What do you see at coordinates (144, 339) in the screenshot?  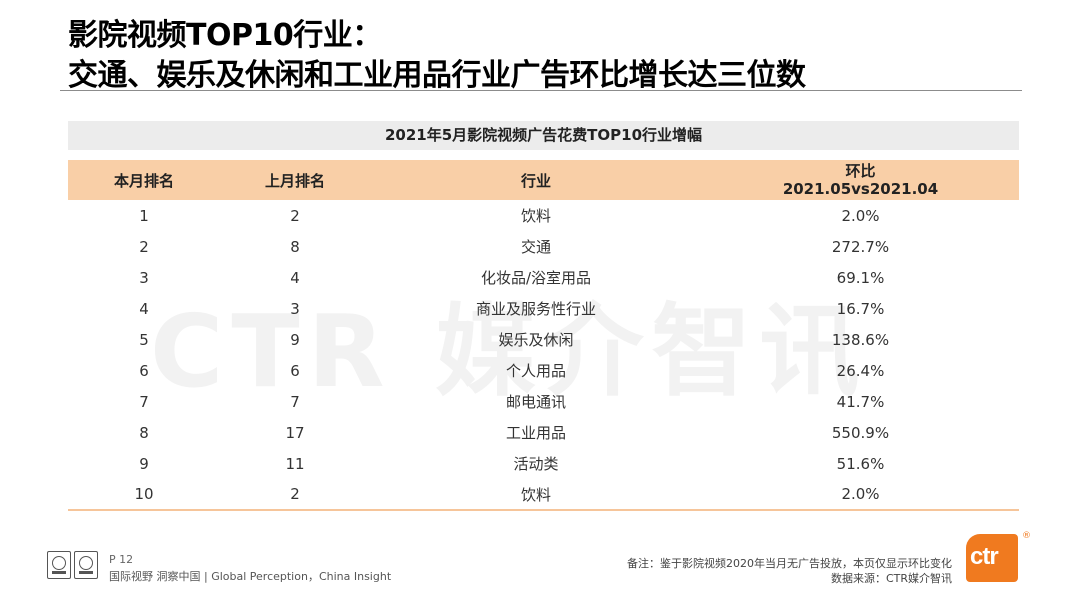 I see `cell-rank-current: 5` at bounding box center [144, 339].